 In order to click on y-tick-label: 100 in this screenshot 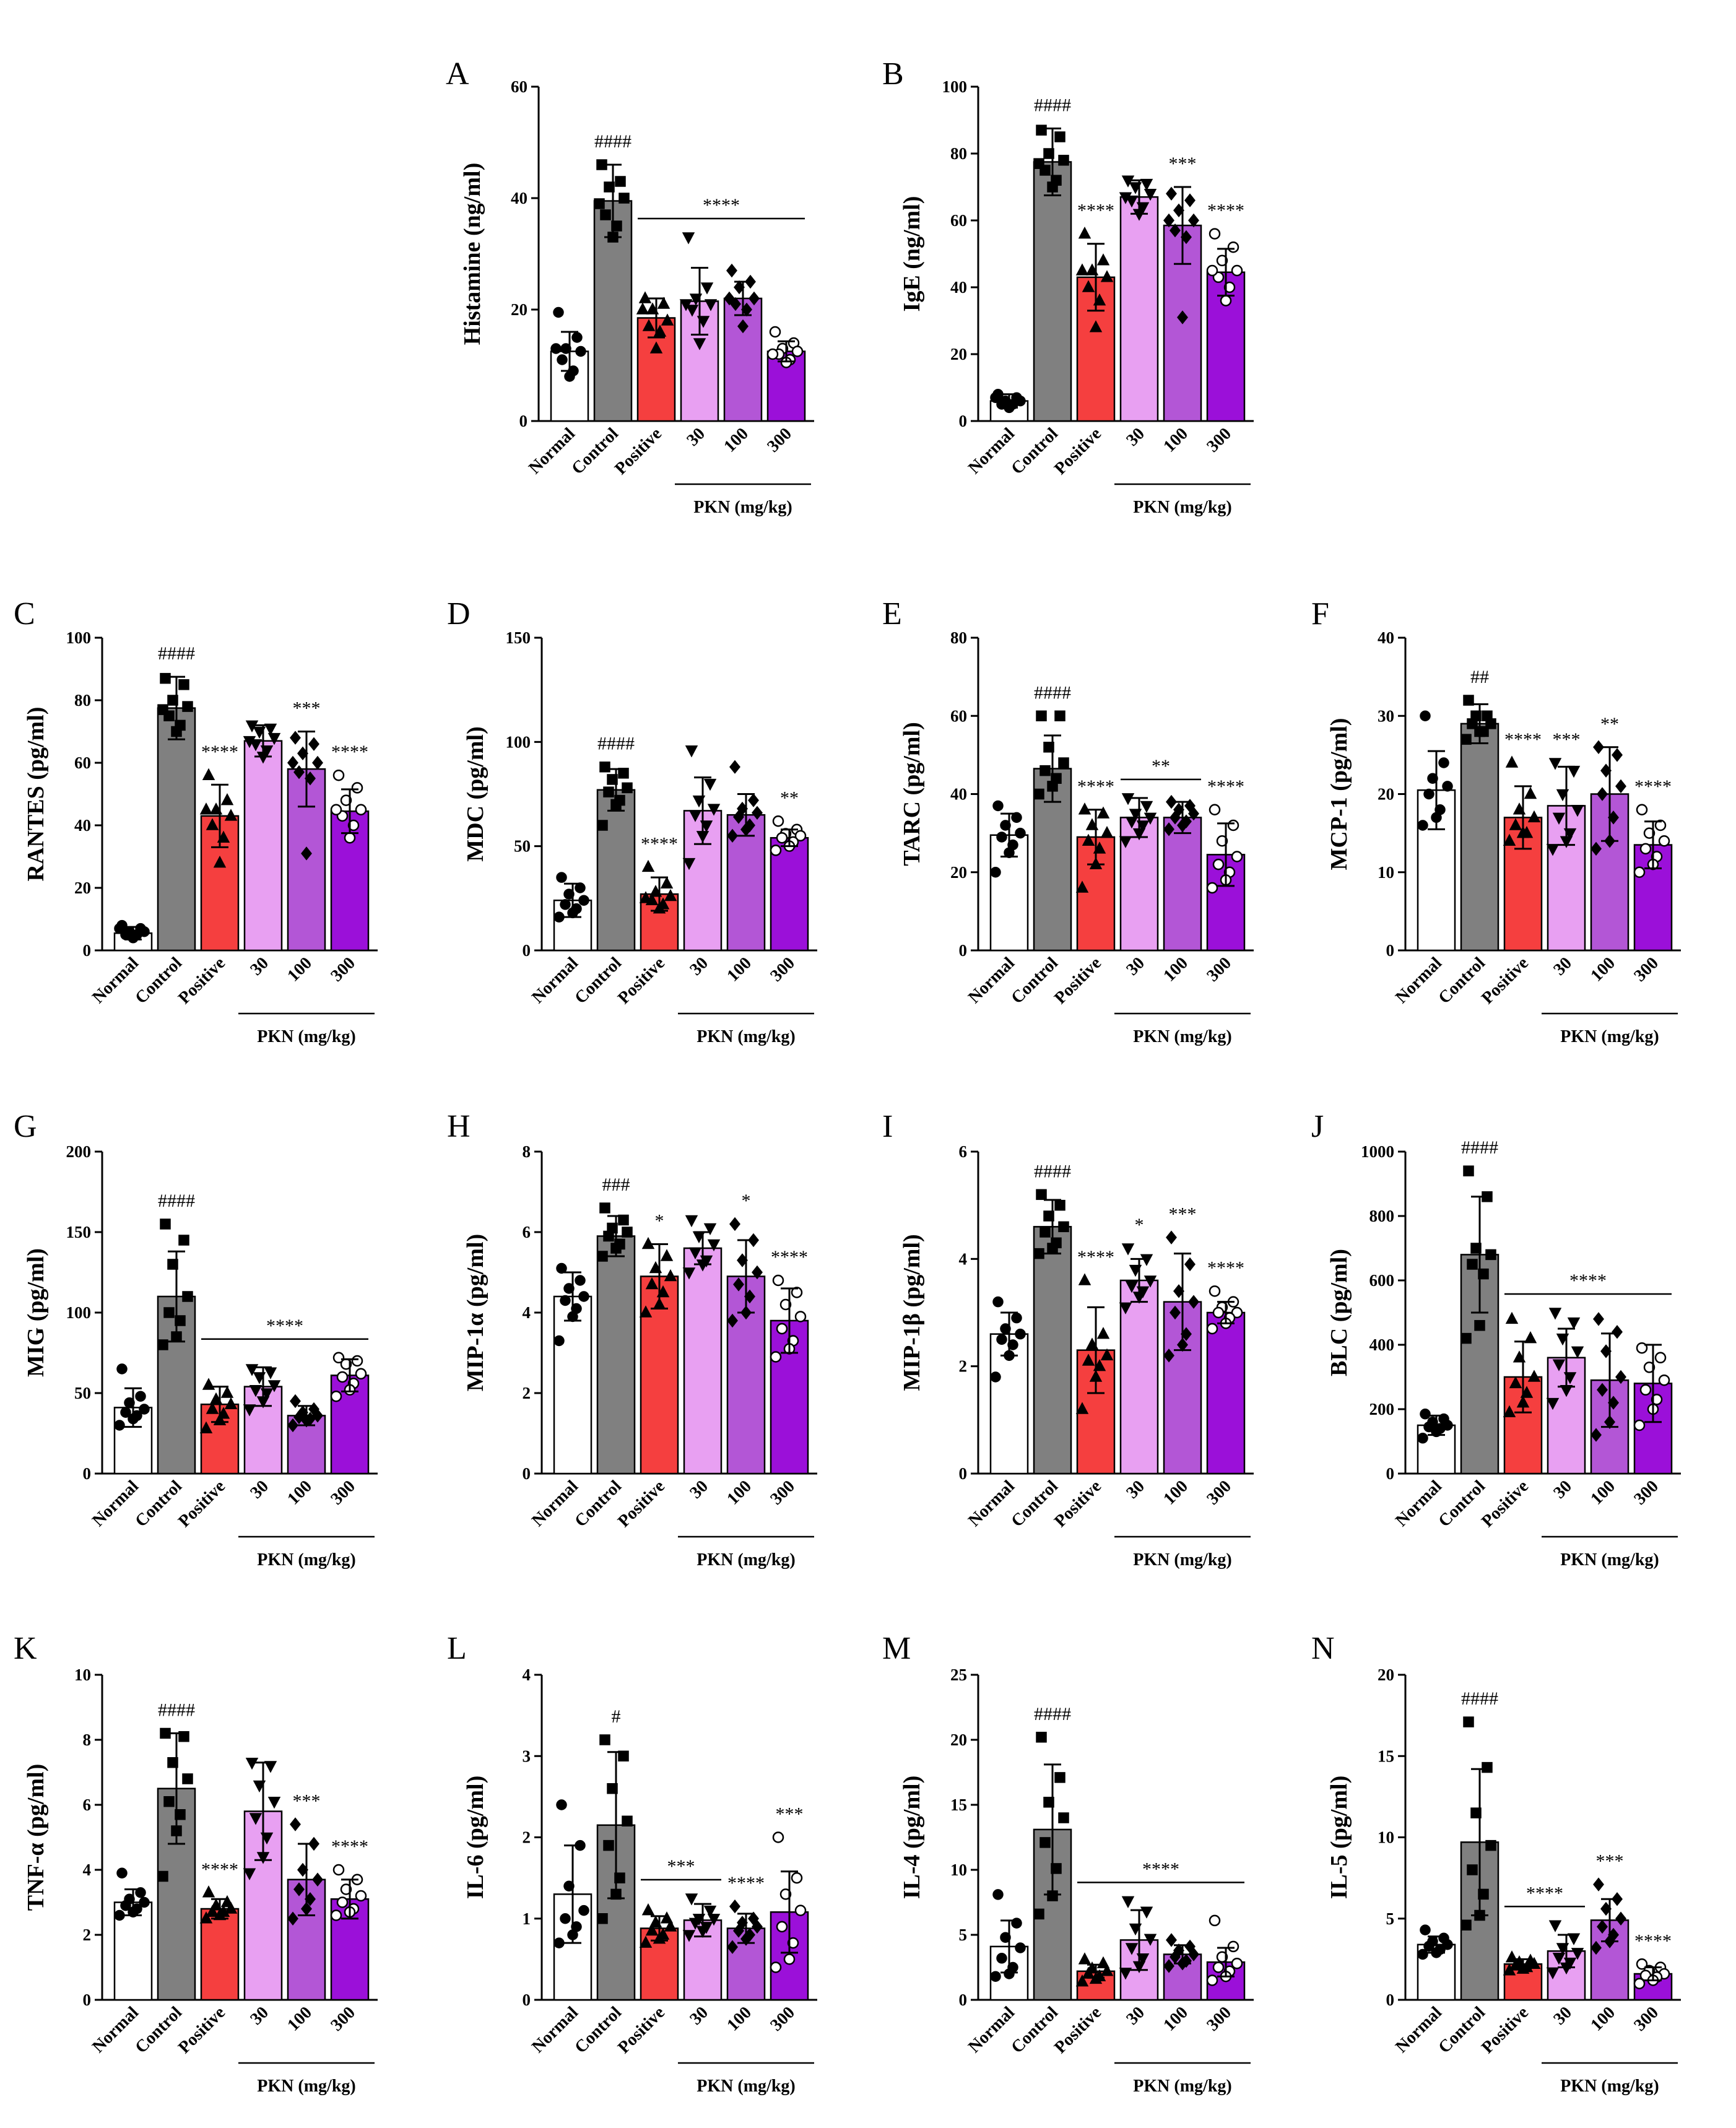, I will do `click(79, 637)`.